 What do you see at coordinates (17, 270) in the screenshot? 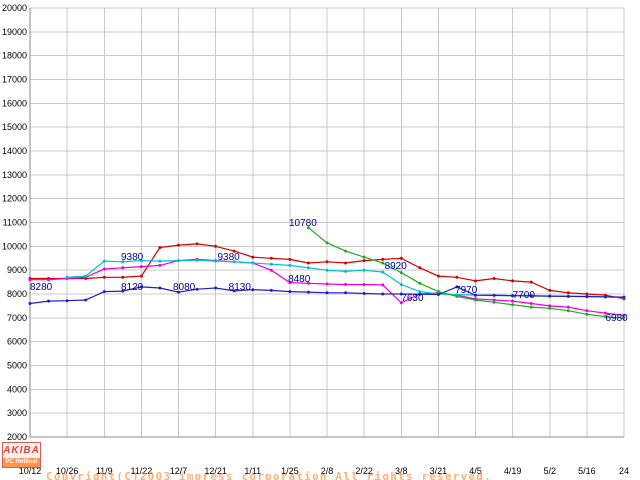
I see `y-axis-tick-label: 9000` at bounding box center [17, 270].